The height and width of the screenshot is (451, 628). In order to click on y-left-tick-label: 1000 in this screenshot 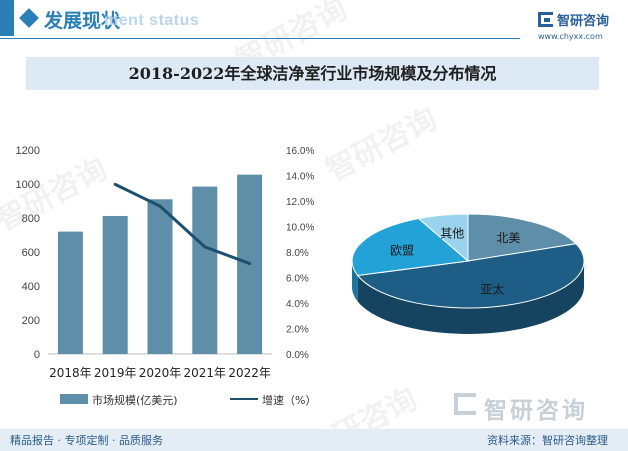, I will do `click(28, 185)`.